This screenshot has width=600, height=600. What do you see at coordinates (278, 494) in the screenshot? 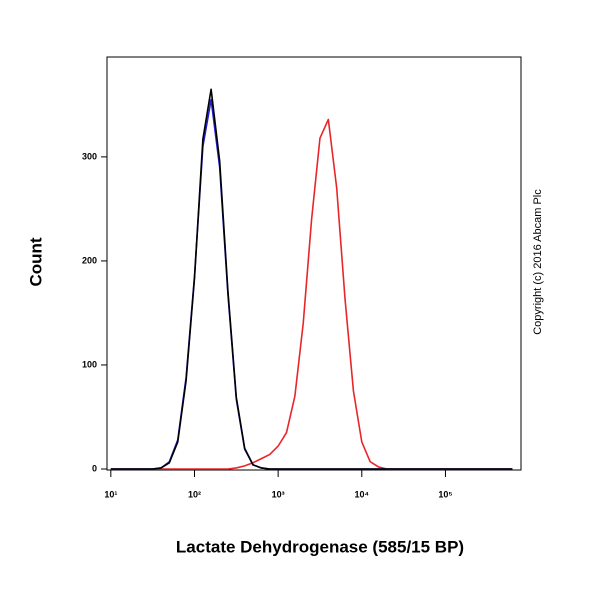
I see `x-tick-label: 10³` at bounding box center [278, 494].